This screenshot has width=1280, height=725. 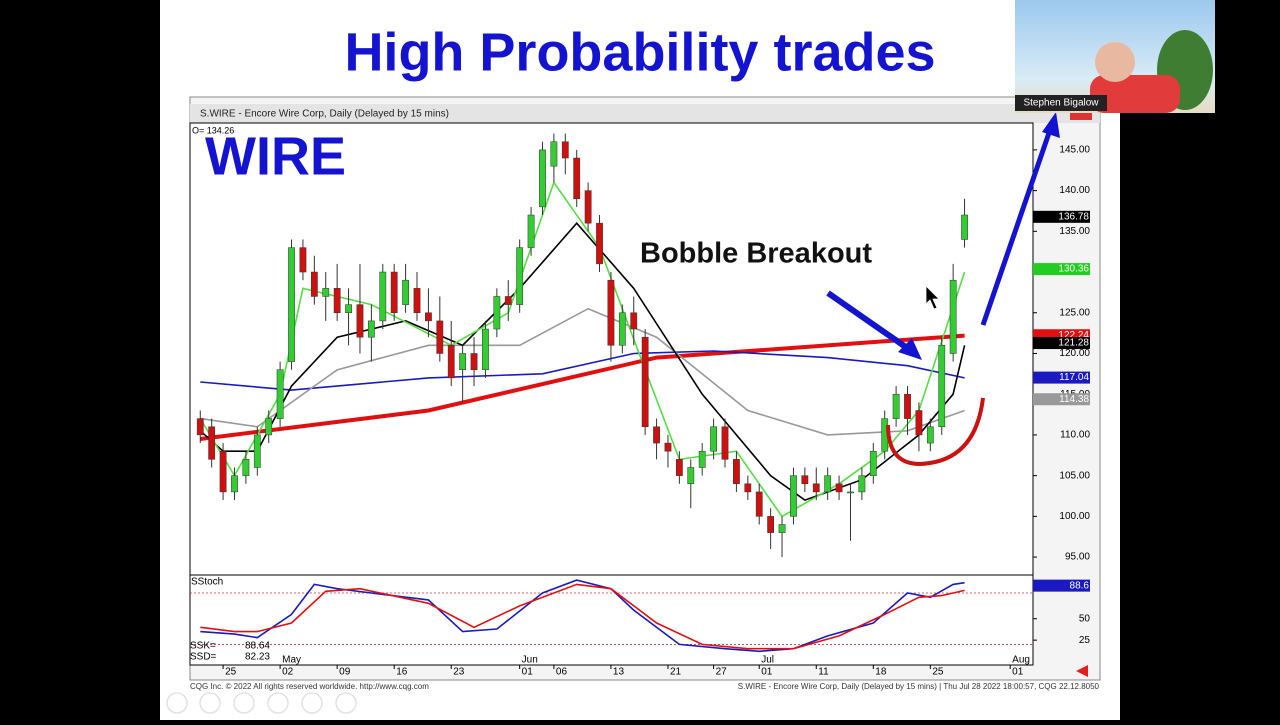 I want to click on legend-name: SSK=, so click(x=203, y=646).